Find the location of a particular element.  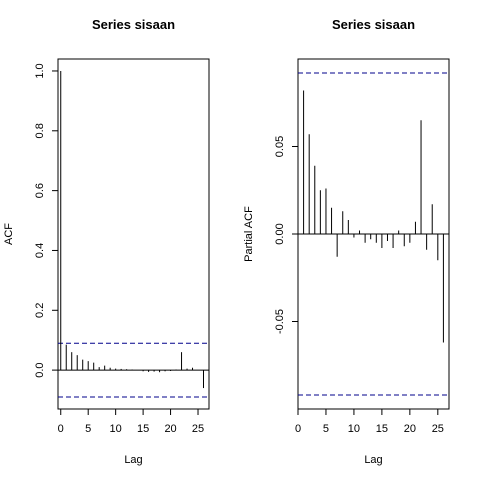

y-tick-label: -0.05 is located at coordinates (280, 321).